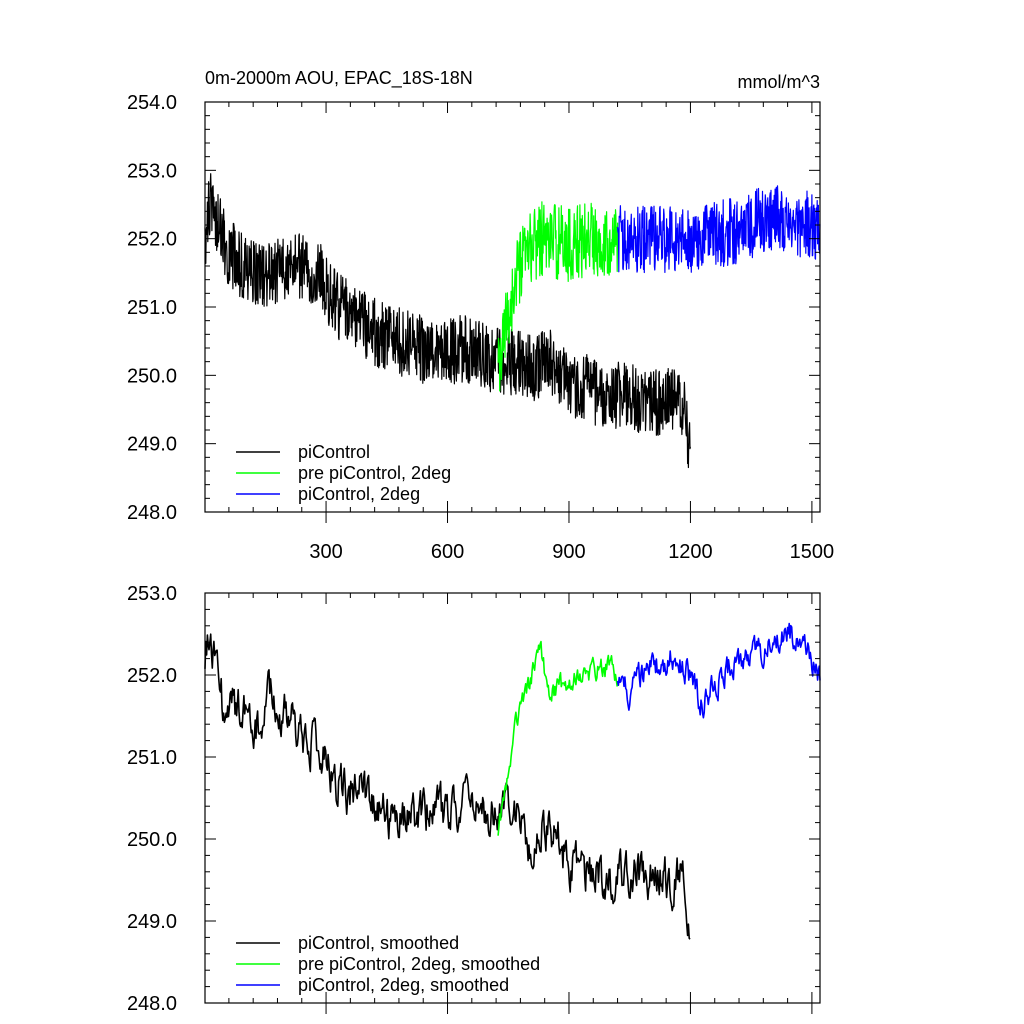  What do you see at coordinates (447, 552) in the screenshot?
I see `x-tick-label: 600` at bounding box center [447, 552].